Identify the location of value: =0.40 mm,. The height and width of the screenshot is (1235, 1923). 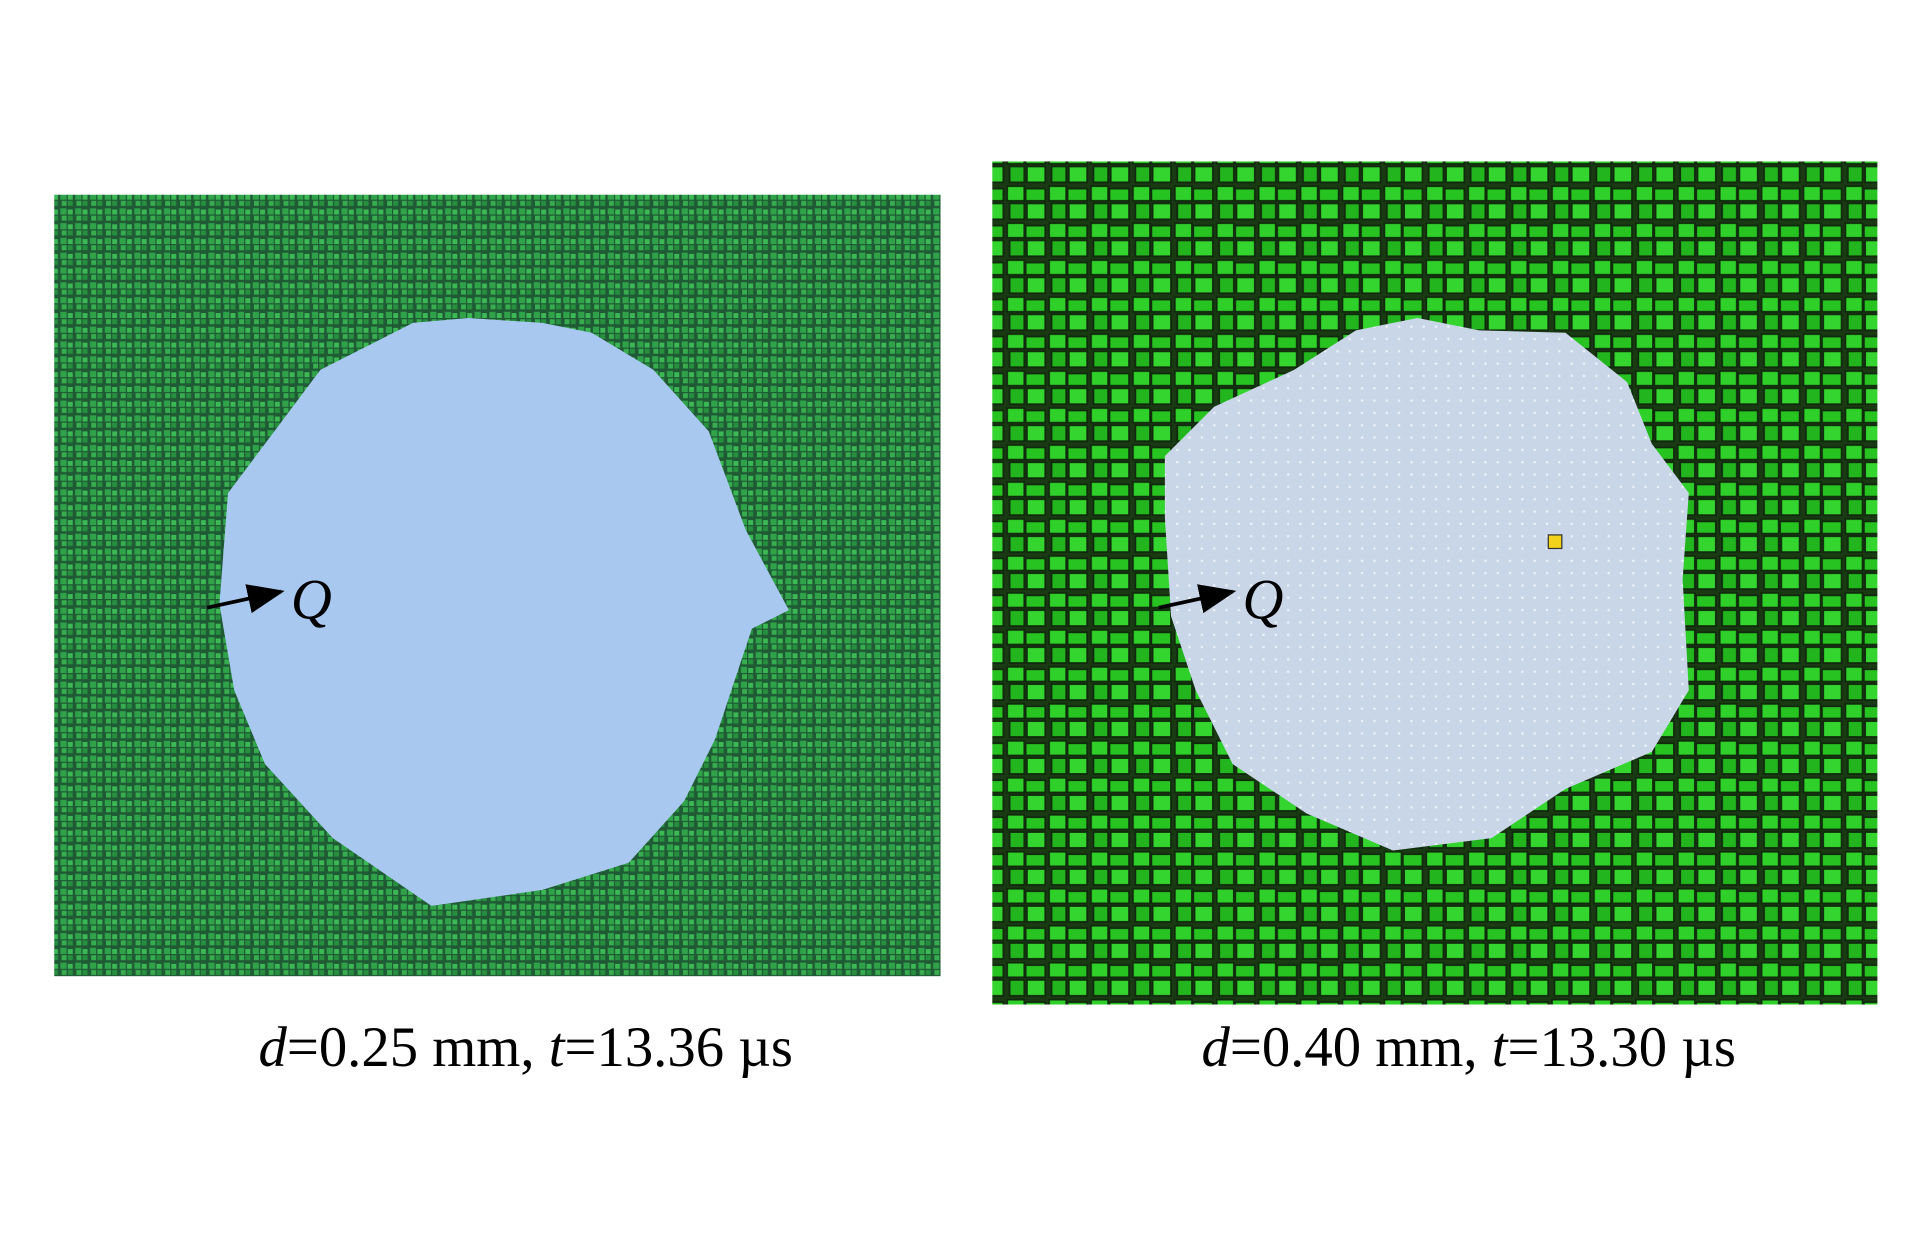
(1361, 1047).